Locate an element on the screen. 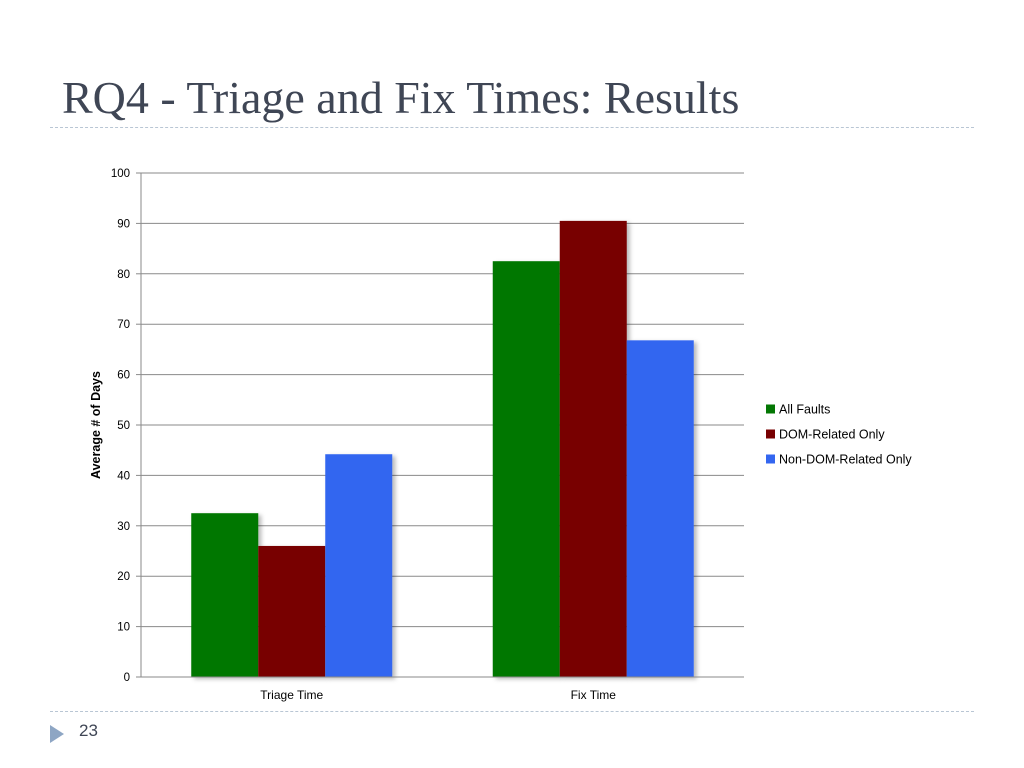  y-tick-label: 40 is located at coordinates (123, 476).